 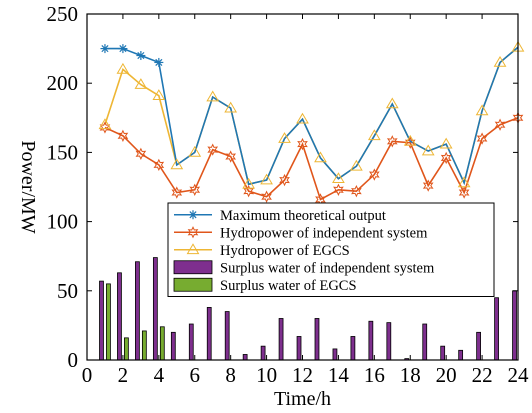 What do you see at coordinates (302, 375) in the screenshot?
I see `x-tick-label: 12` at bounding box center [302, 375].